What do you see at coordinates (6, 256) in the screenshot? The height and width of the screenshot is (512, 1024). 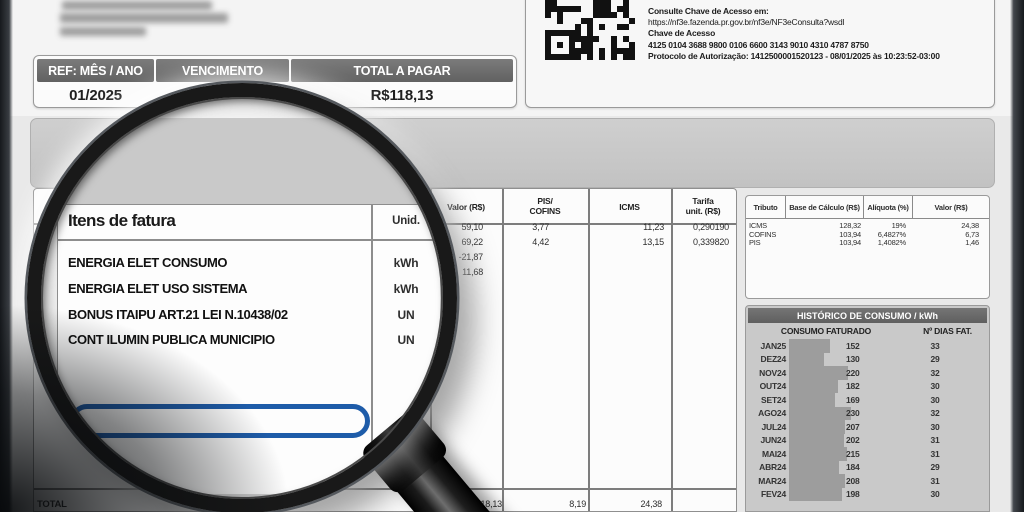 I see `photo-edge-left` at bounding box center [6, 256].